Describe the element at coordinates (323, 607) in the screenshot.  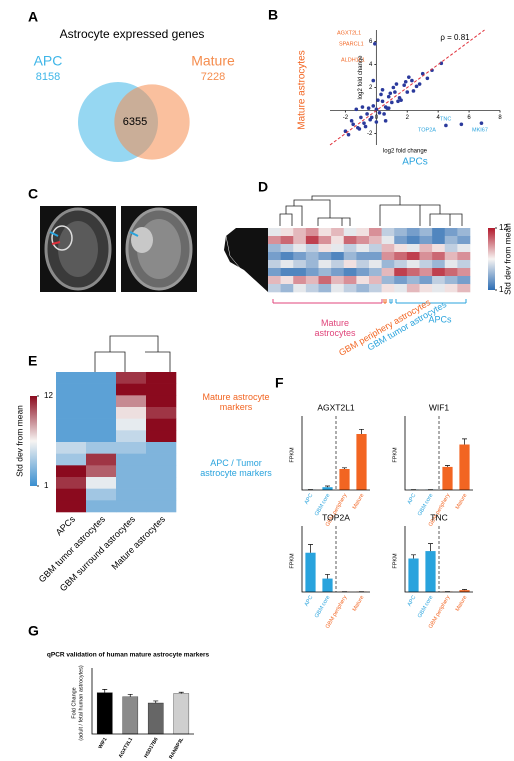
I see `x-tick-label: GBM core` at that location.